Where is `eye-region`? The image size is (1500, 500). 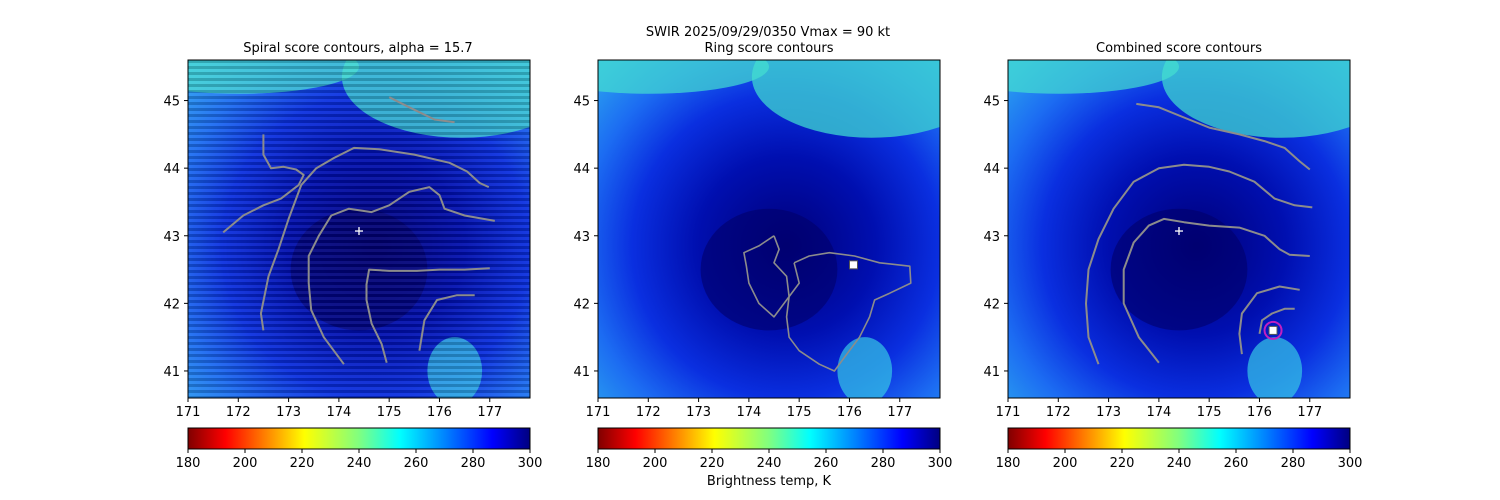
eye-region is located at coordinates (1179, 269).